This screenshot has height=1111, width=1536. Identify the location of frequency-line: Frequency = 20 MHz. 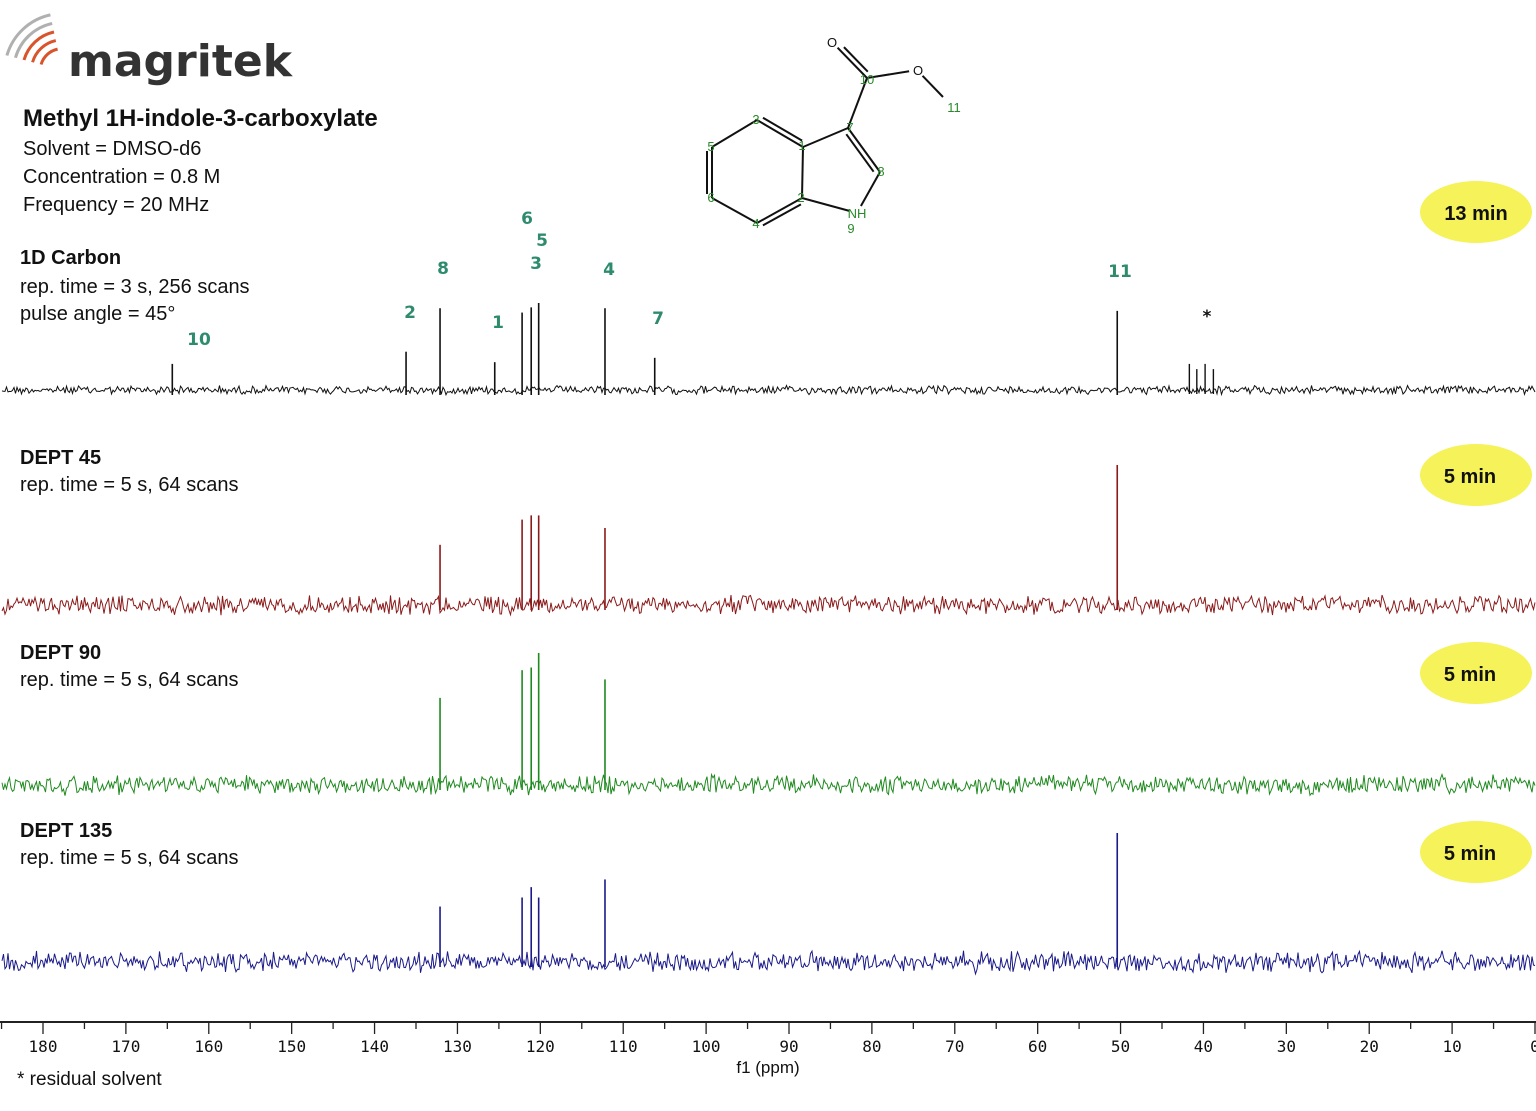
(116, 205).